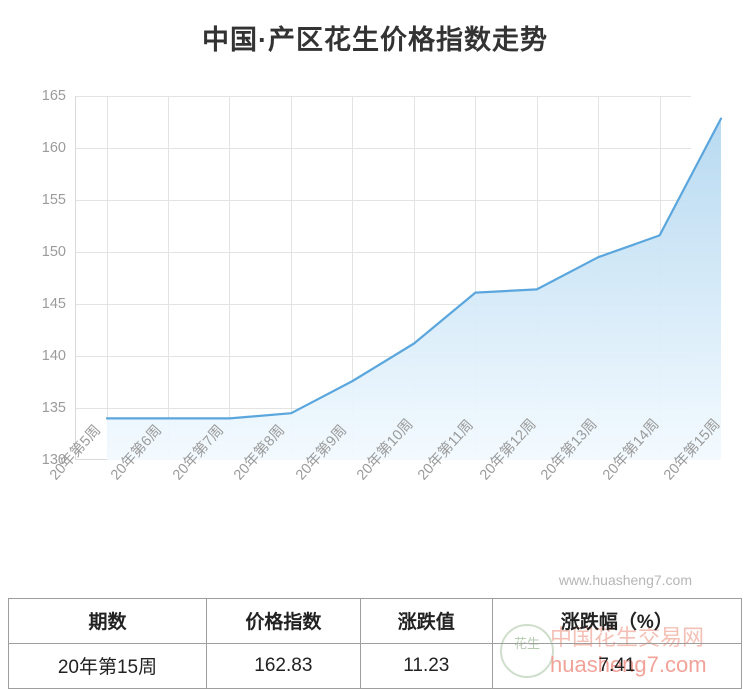  I want to click on table-cell-period: 20年第15周, so click(107, 666).